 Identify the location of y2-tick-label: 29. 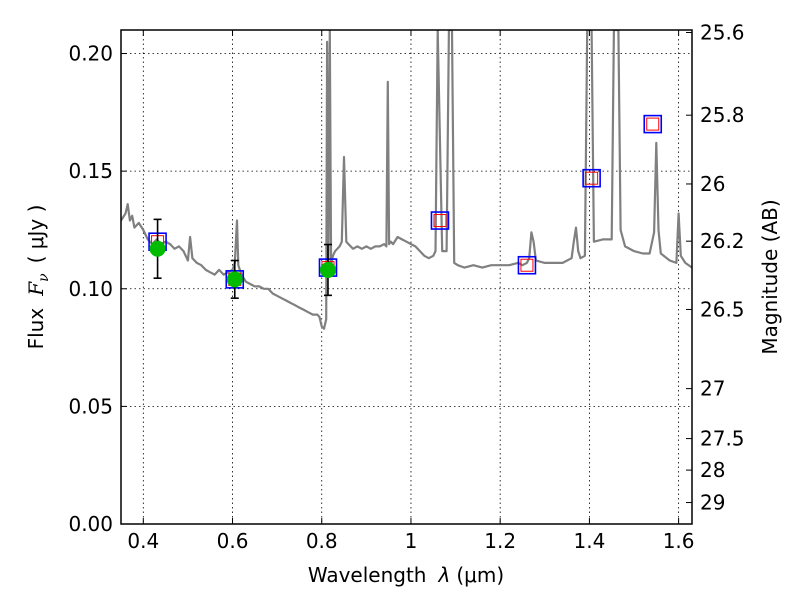
(712, 503).